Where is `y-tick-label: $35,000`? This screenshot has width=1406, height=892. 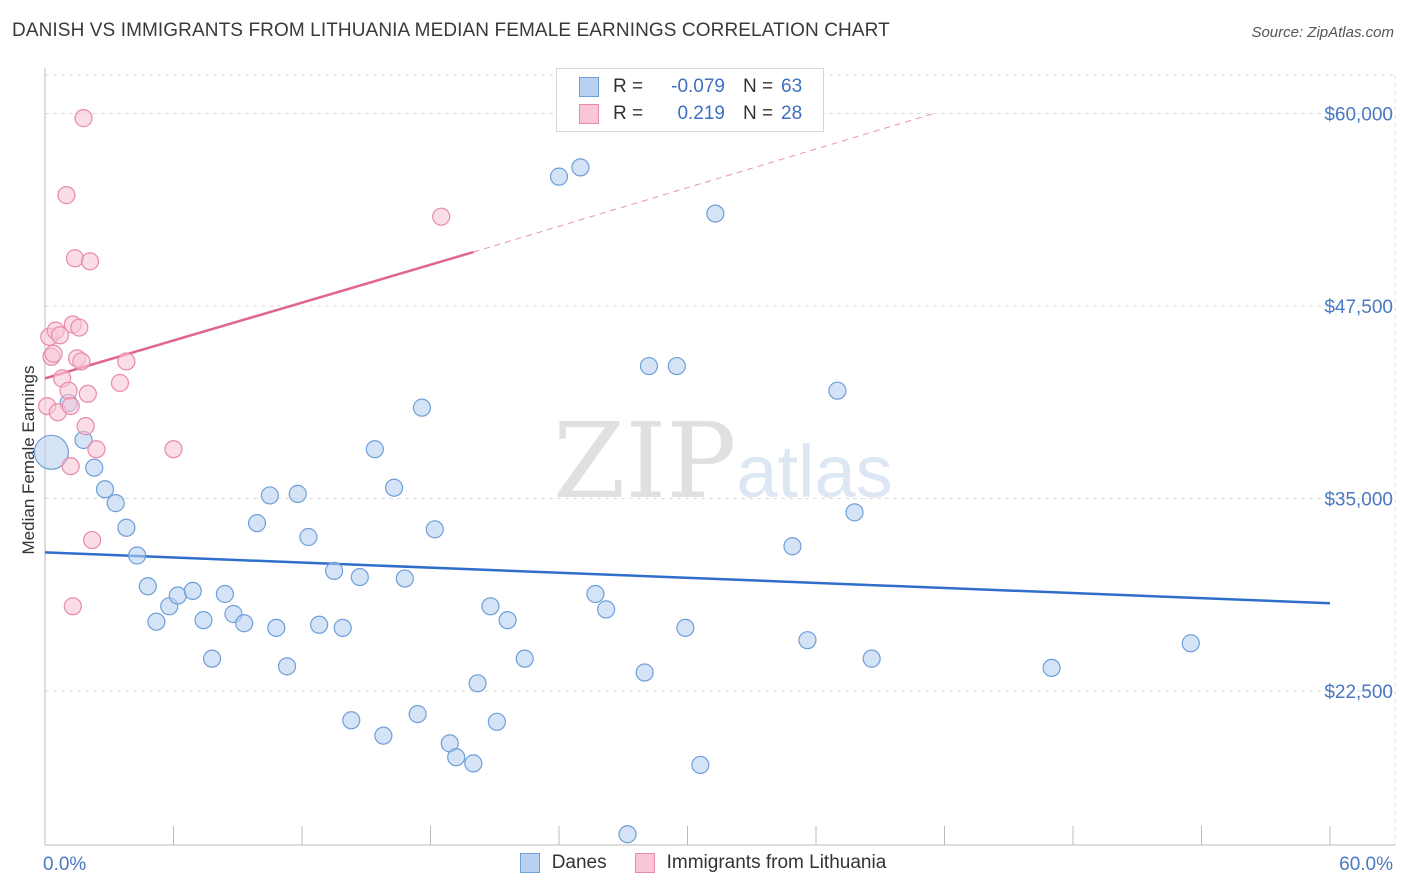 y-tick-label: $35,000 is located at coordinates (1358, 500).